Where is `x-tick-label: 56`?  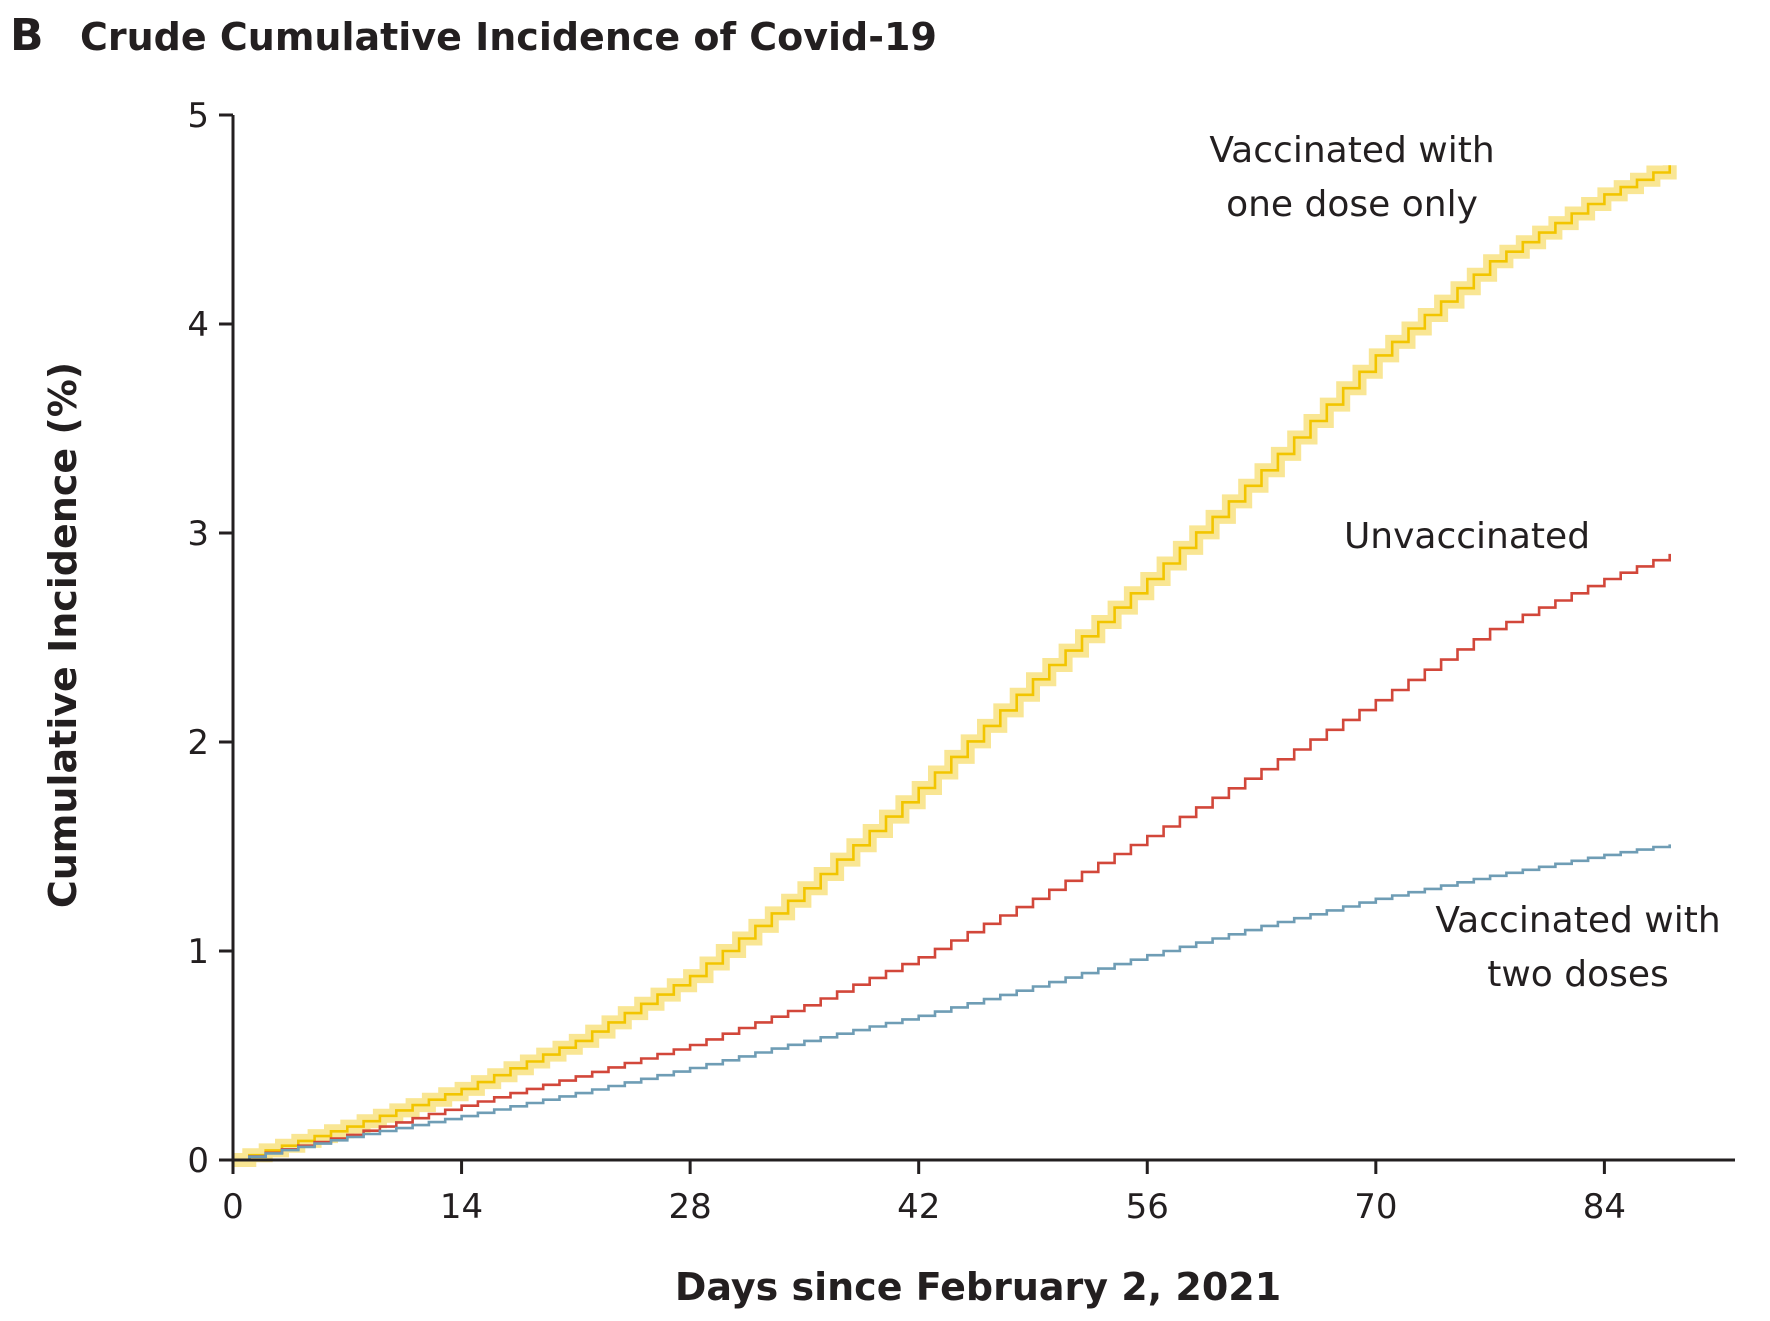 x-tick-label: 56 is located at coordinates (1147, 1207).